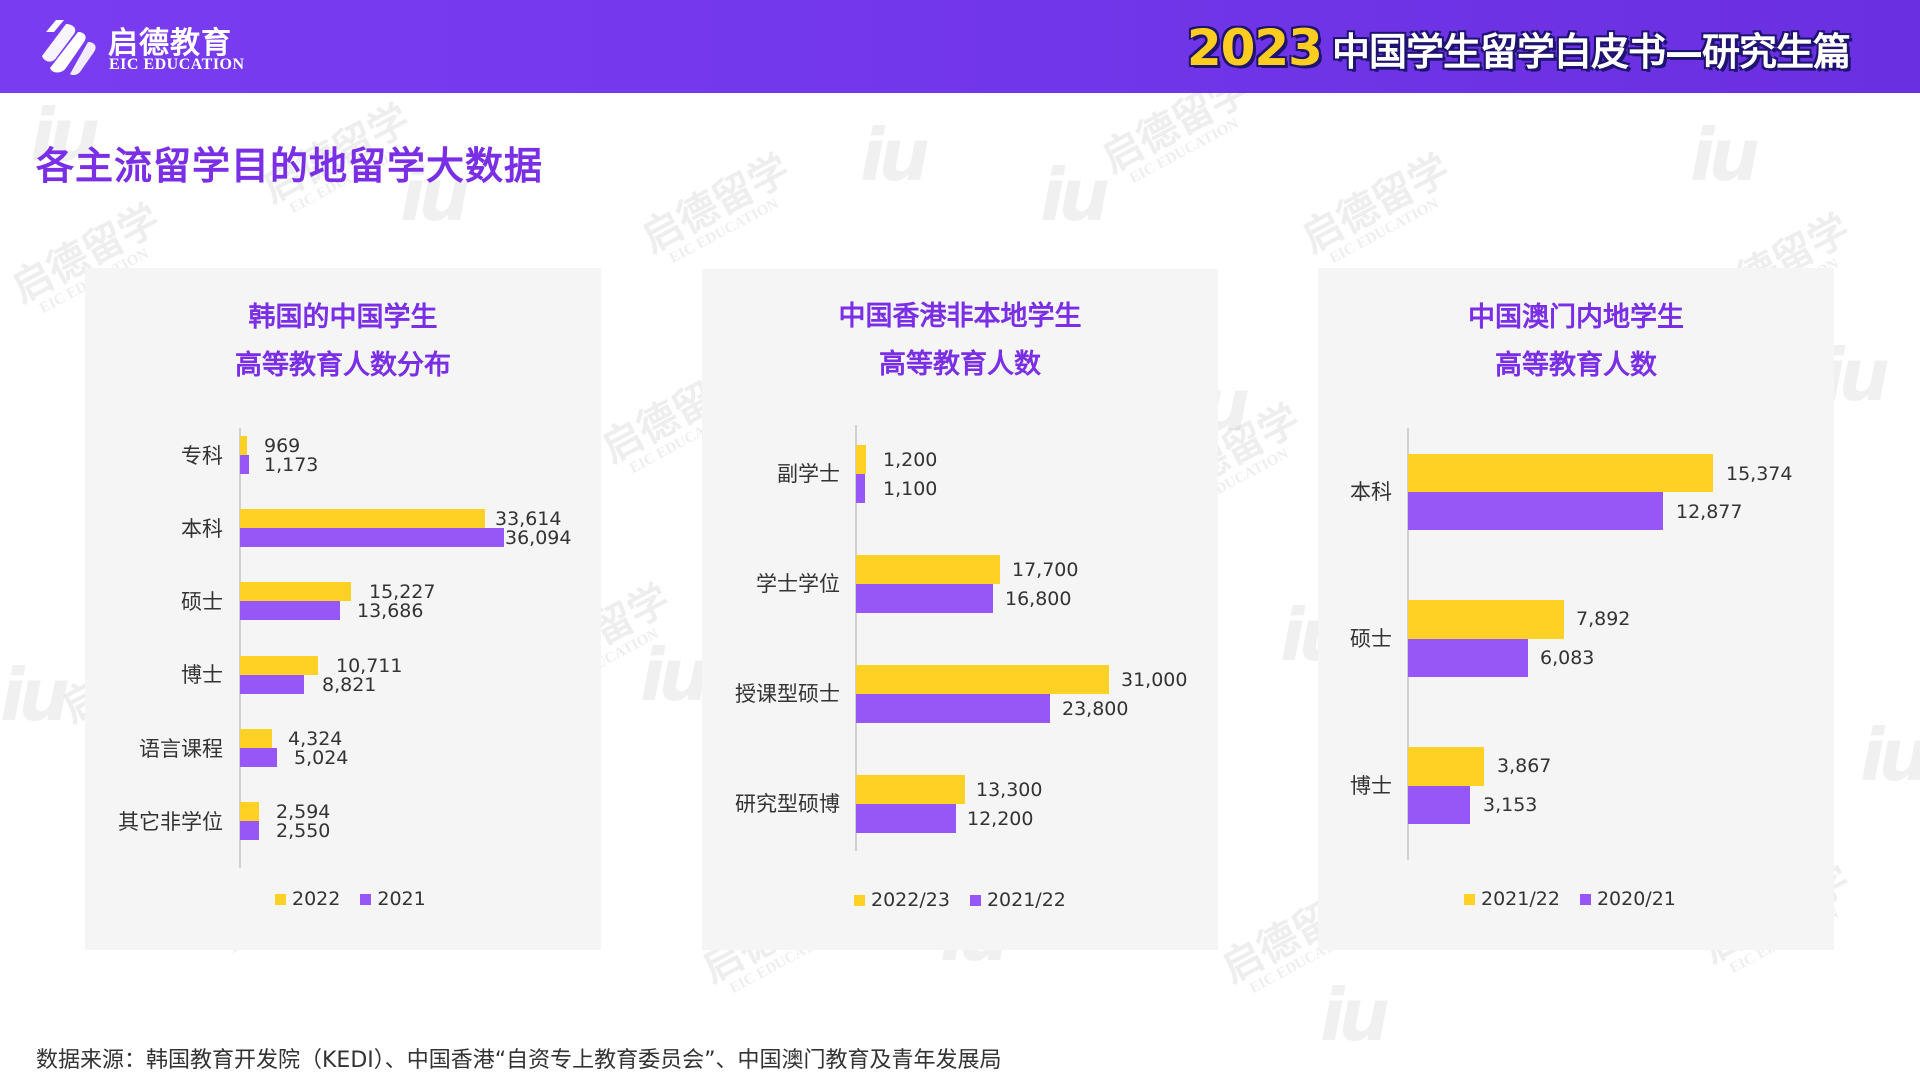  What do you see at coordinates (170, 43) in the screenshot?
I see `logo-chinese-name: 启德教育` at bounding box center [170, 43].